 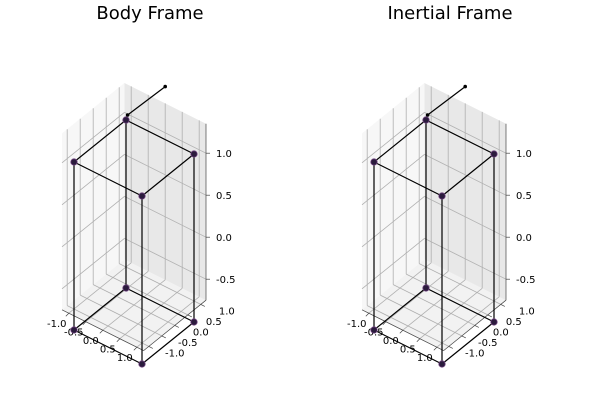 I want to click on inertial-frame-cube, so click(x=434, y=242).